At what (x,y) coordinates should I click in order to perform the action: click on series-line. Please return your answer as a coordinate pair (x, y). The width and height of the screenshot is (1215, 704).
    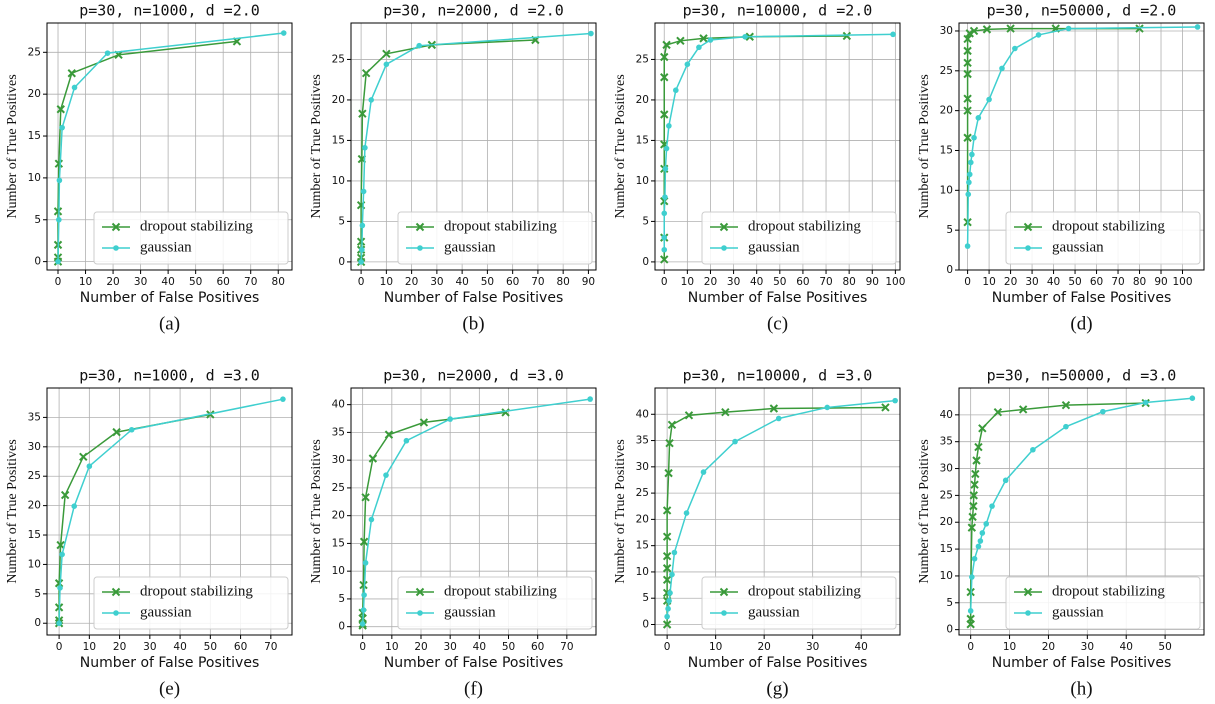
    Looking at the image, I should click on (1057, 513).